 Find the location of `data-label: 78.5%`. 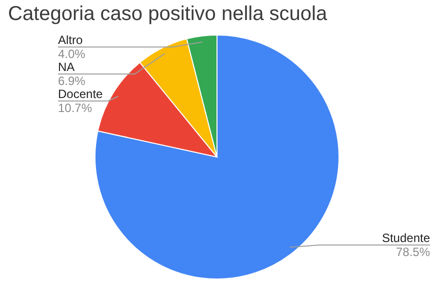

data-label: 78.5% is located at coordinates (413, 252).